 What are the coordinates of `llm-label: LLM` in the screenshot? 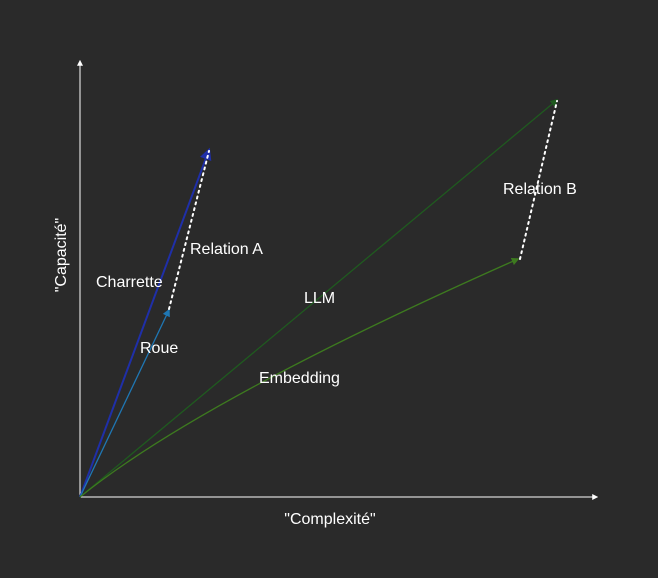 It's located at (319, 298).